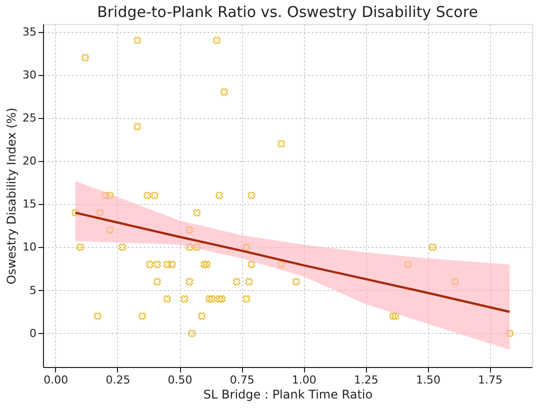 The image size is (550, 413). I want to click on x-tick-label: 1.25, so click(366, 380).